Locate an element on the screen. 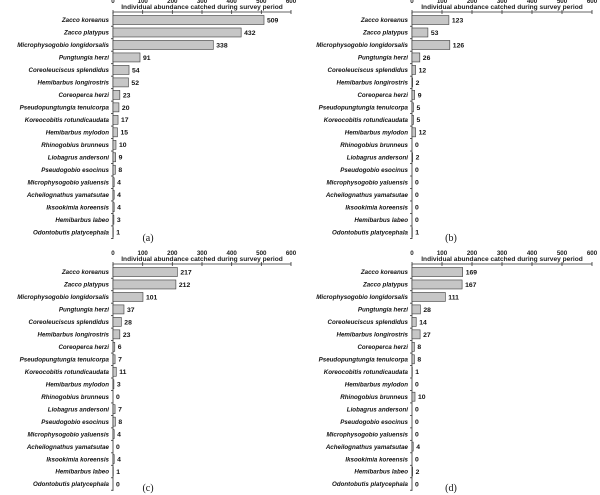 The width and height of the screenshot is (600, 495). data-label: 5 is located at coordinates (419, 108).